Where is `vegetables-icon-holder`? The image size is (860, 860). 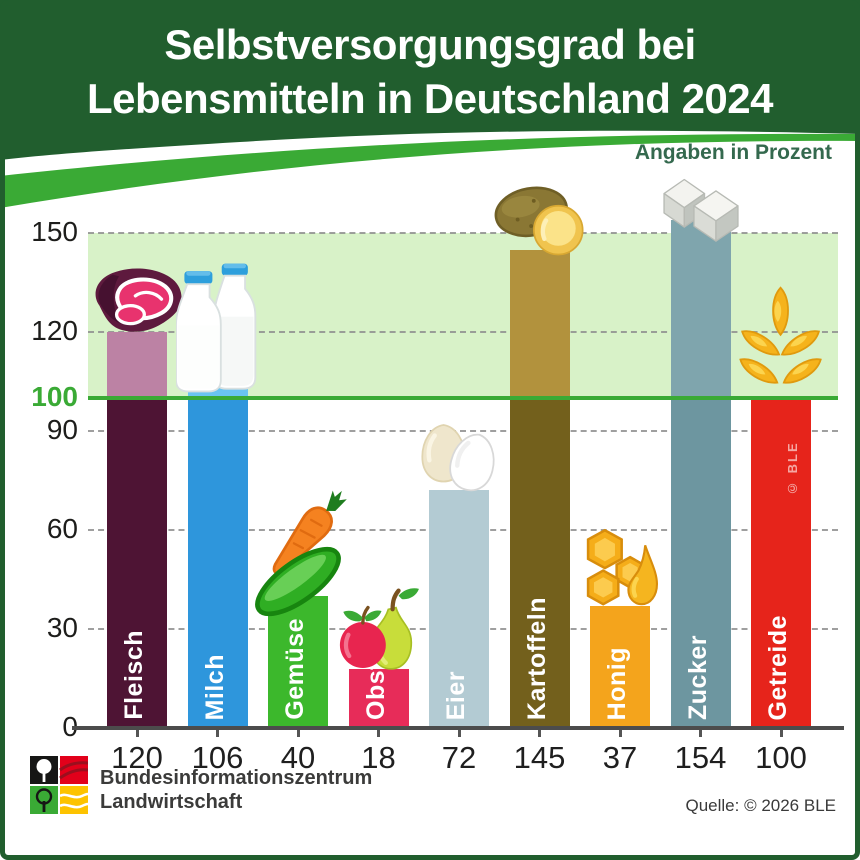
vegetables-icon-holder is located at coordinates (298, 557).